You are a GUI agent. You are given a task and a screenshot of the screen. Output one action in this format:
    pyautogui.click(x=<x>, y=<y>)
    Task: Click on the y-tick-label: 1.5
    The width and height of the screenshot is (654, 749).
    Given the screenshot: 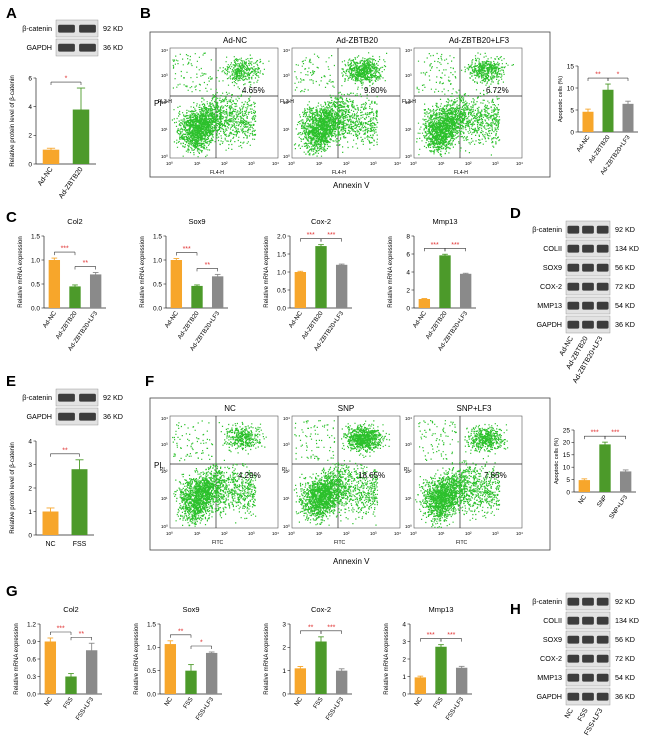 What is the action you would take?
    pyautogui.click(x=151, y=624)
    